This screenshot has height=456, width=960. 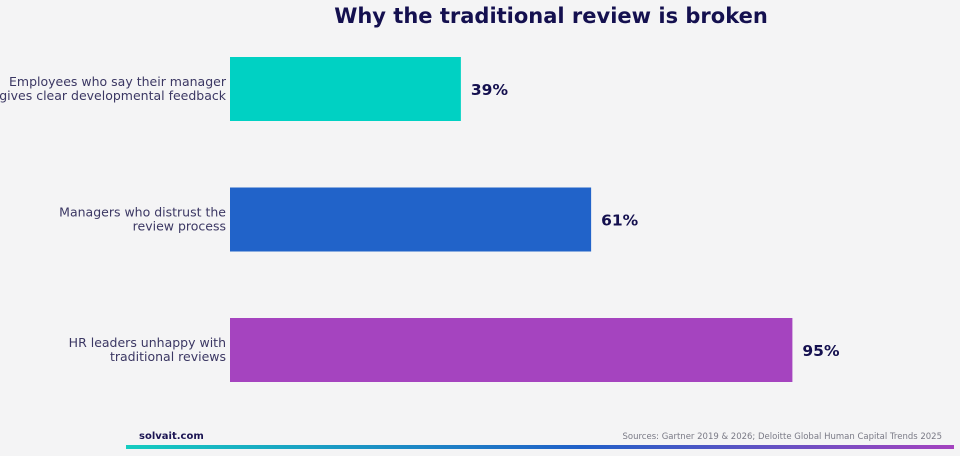 I want to click on value-label-2: 61%, so click(x=620, y=221).